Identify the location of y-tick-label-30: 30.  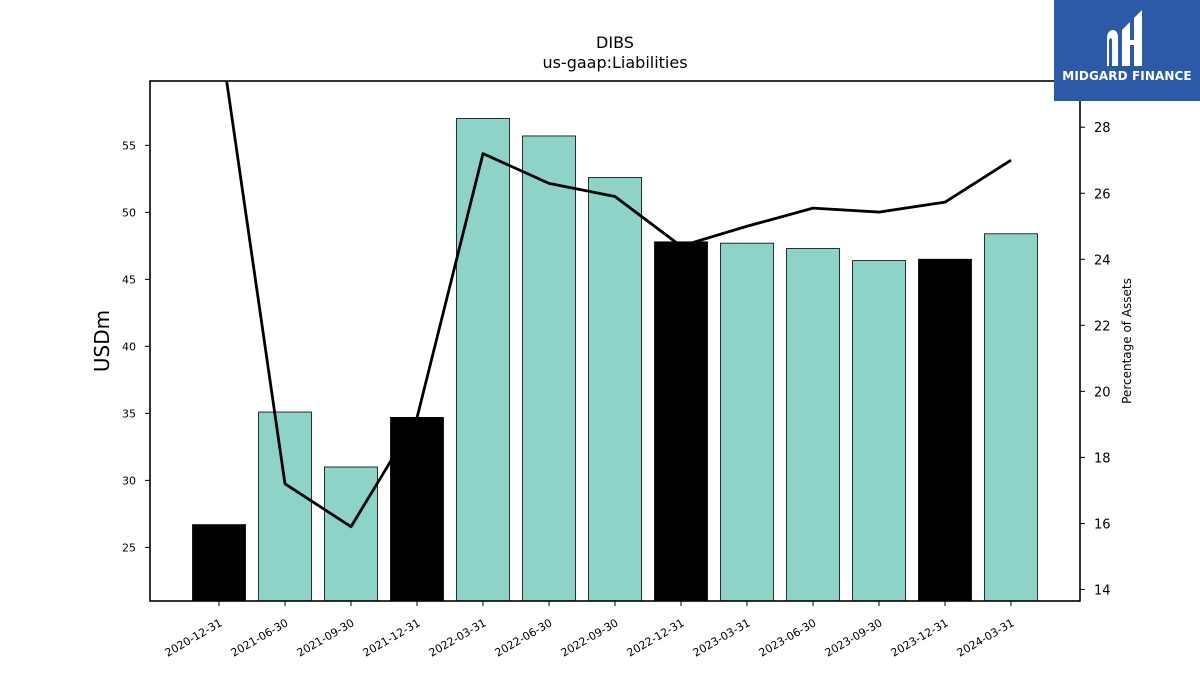
(129, 480).